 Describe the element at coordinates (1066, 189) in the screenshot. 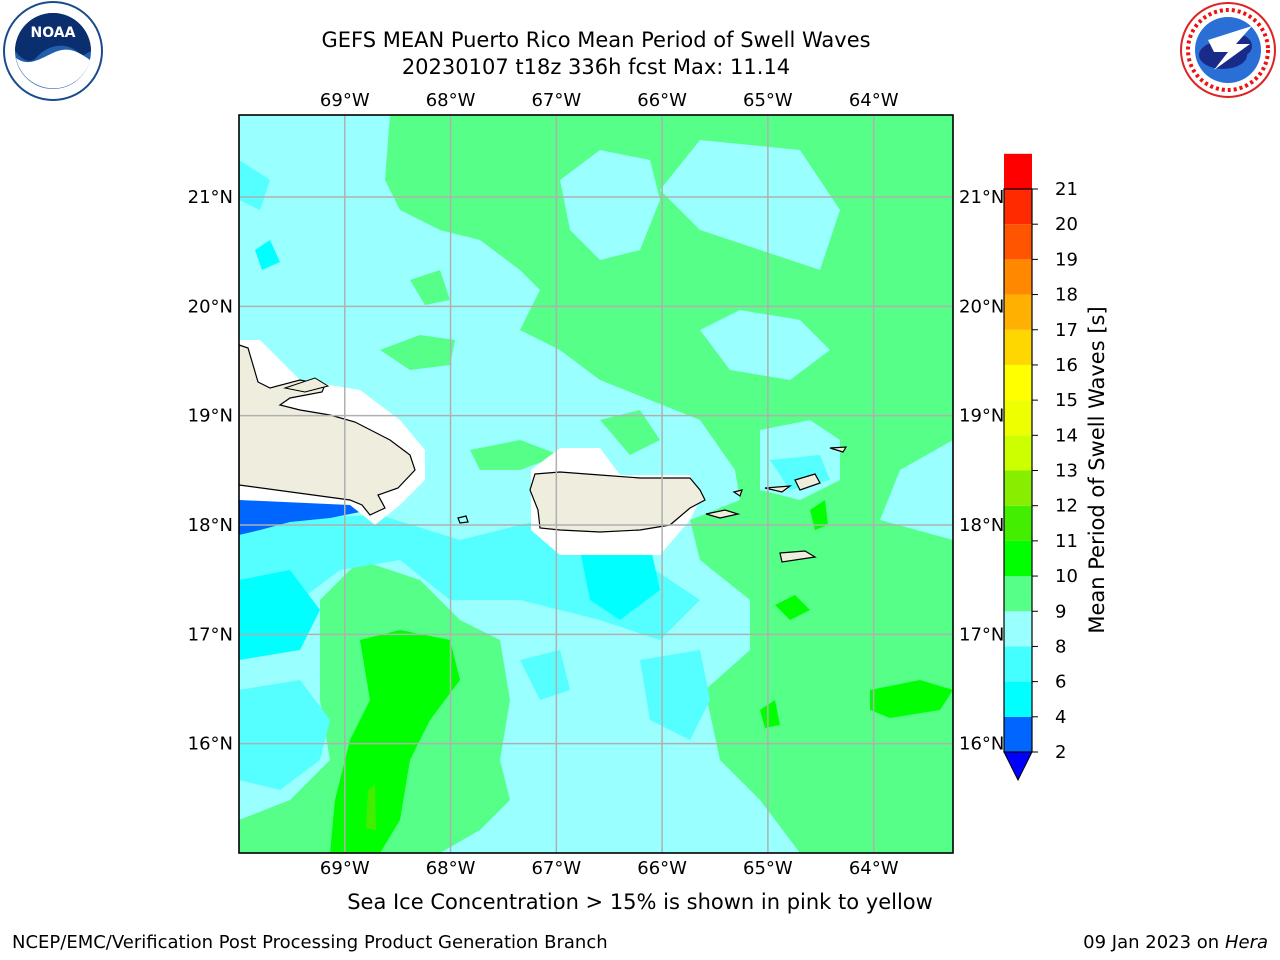

I see `colorbar-tick-label: 21` at that location.